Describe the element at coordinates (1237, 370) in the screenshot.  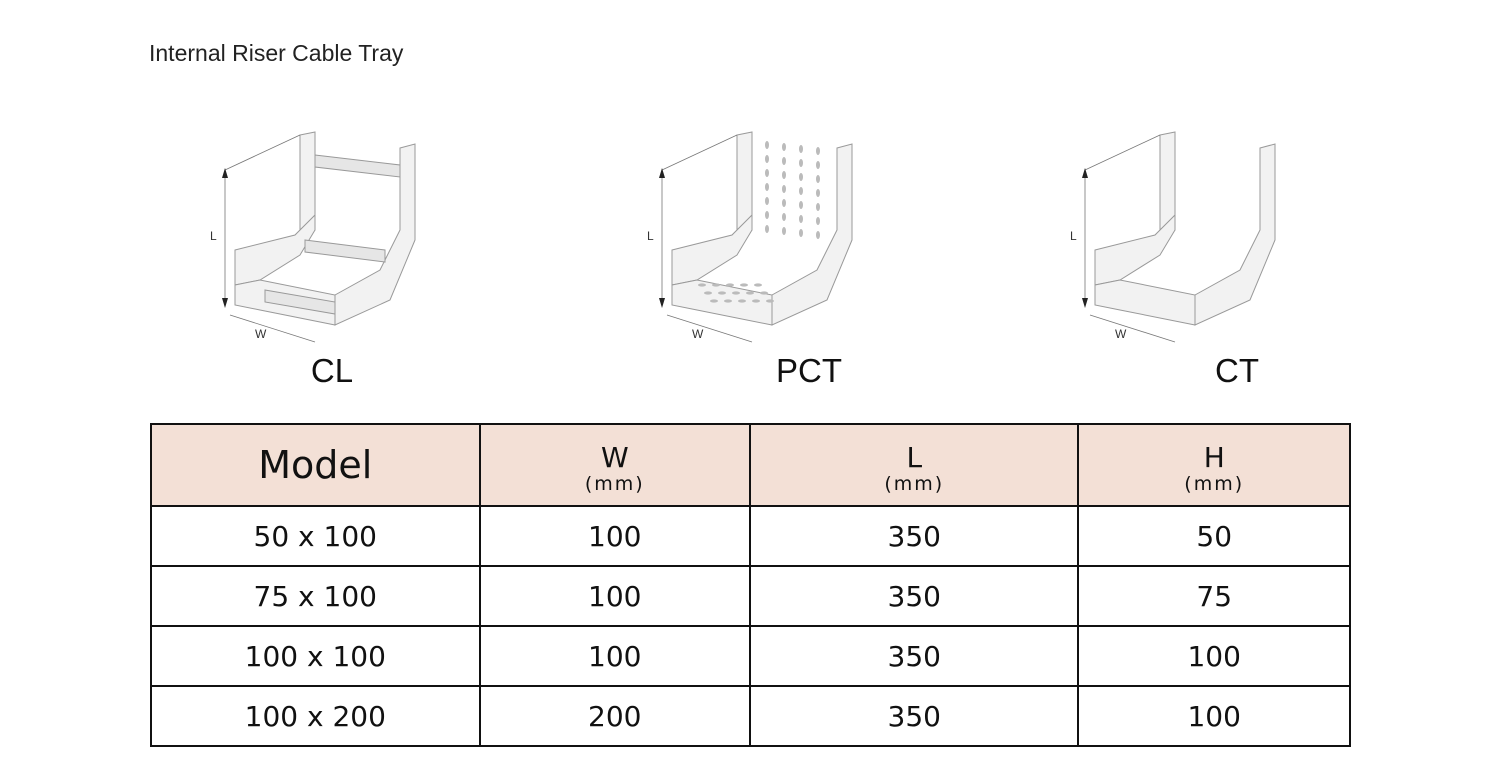
I see `caption-ct: CT` at that location.